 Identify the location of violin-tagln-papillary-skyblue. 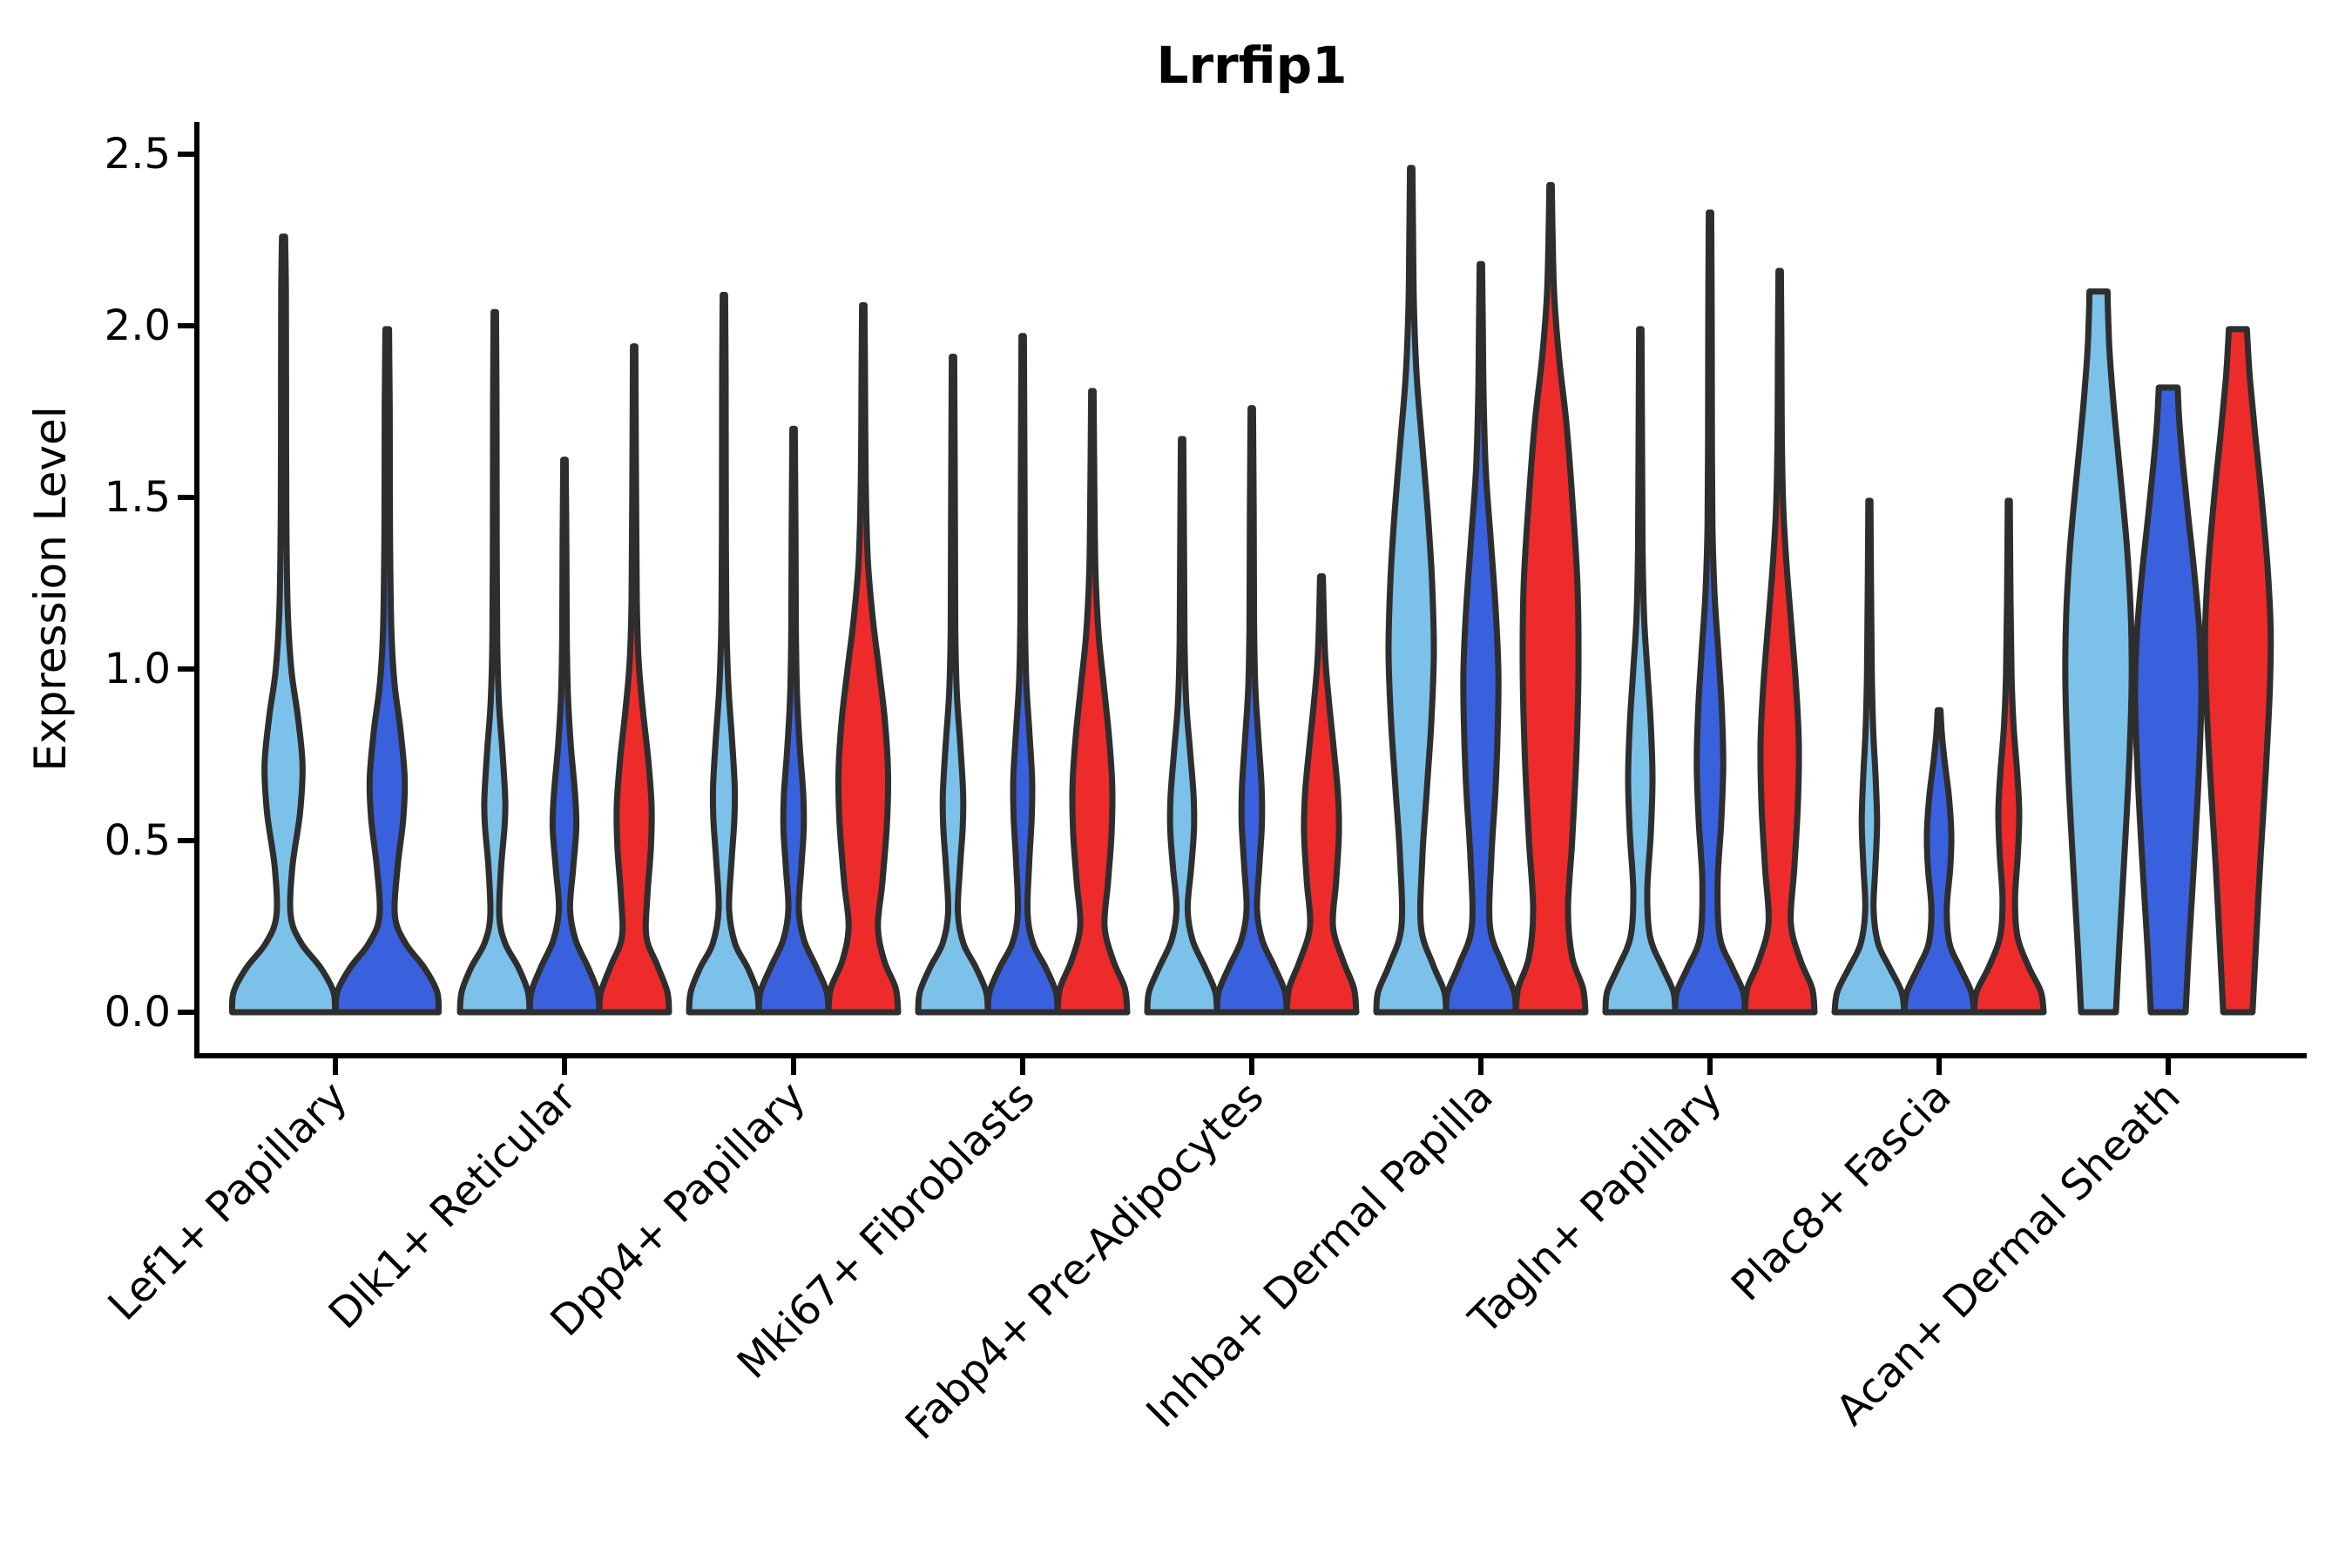
(1640, 671).